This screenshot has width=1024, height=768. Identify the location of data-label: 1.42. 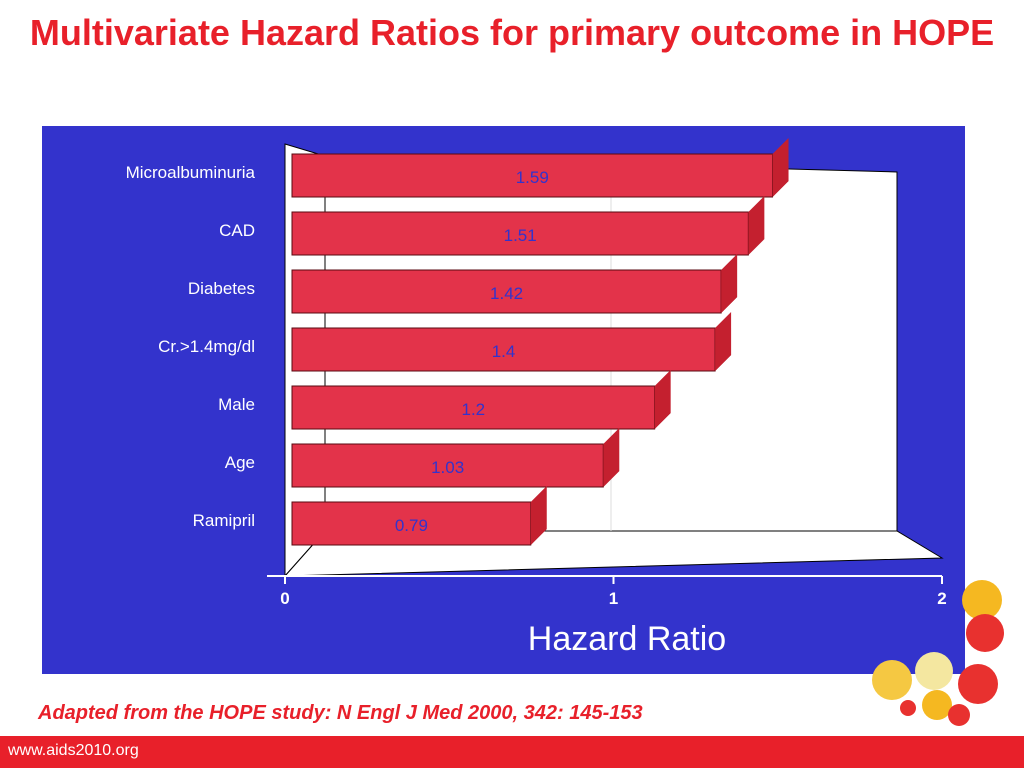
(506, 293).